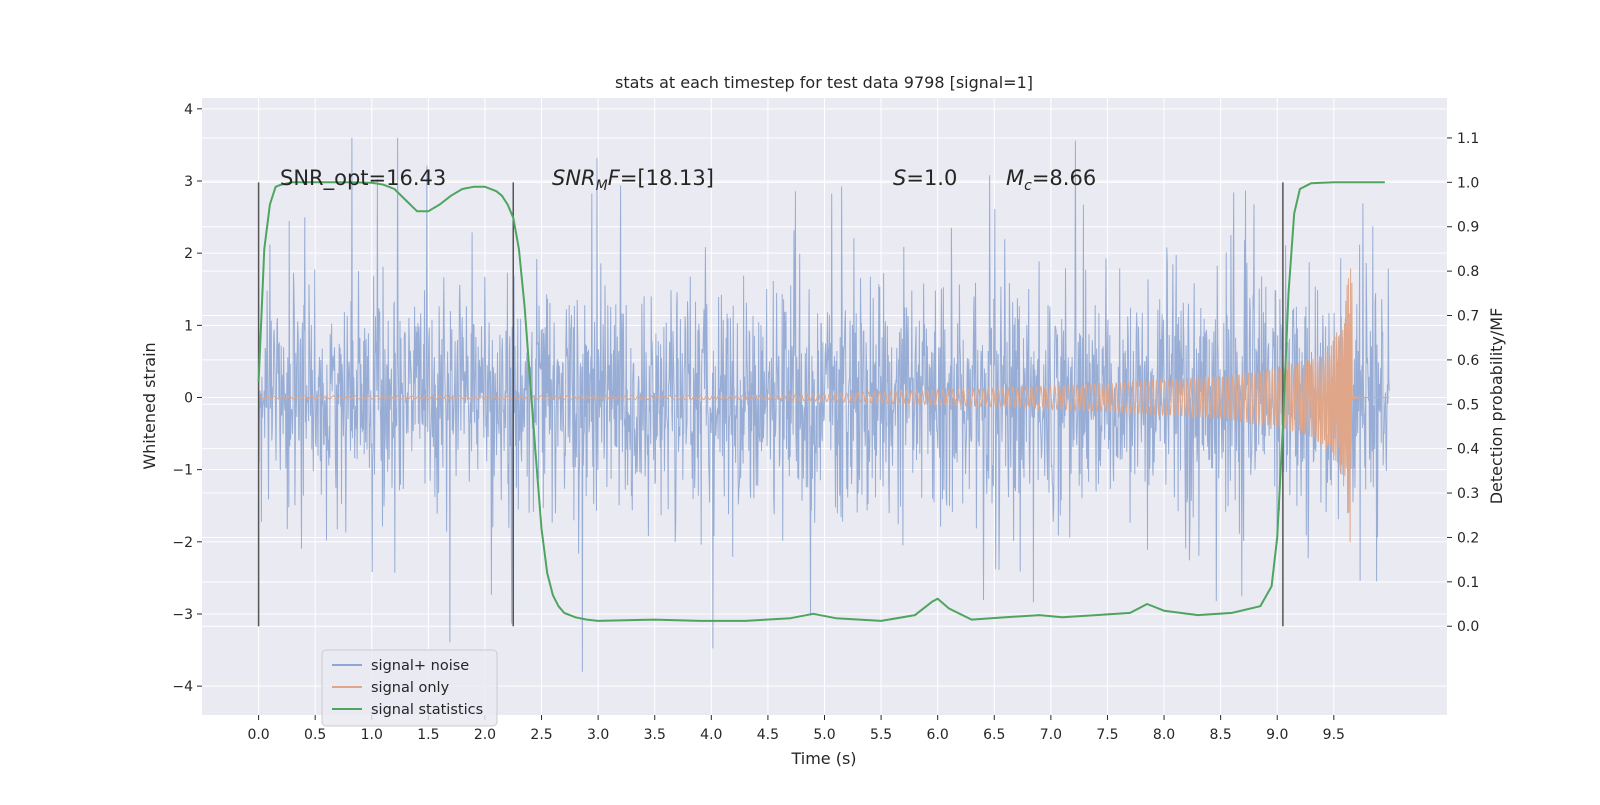 This screenshot has width=1600, height=805. Describe the element at coordinates (711, 735) in the screenshot. I see `x-tick-label: 4.0` at that location.